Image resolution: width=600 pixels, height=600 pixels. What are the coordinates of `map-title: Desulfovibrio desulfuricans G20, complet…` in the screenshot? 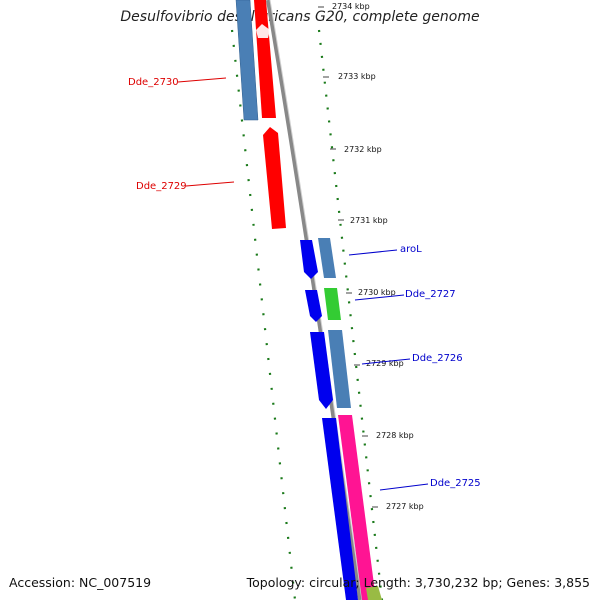 It's located at (300, 17).